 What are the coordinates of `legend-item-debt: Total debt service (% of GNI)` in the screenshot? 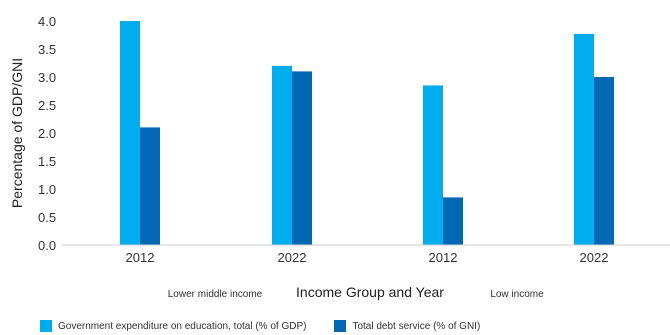 It's located at (407, 326).